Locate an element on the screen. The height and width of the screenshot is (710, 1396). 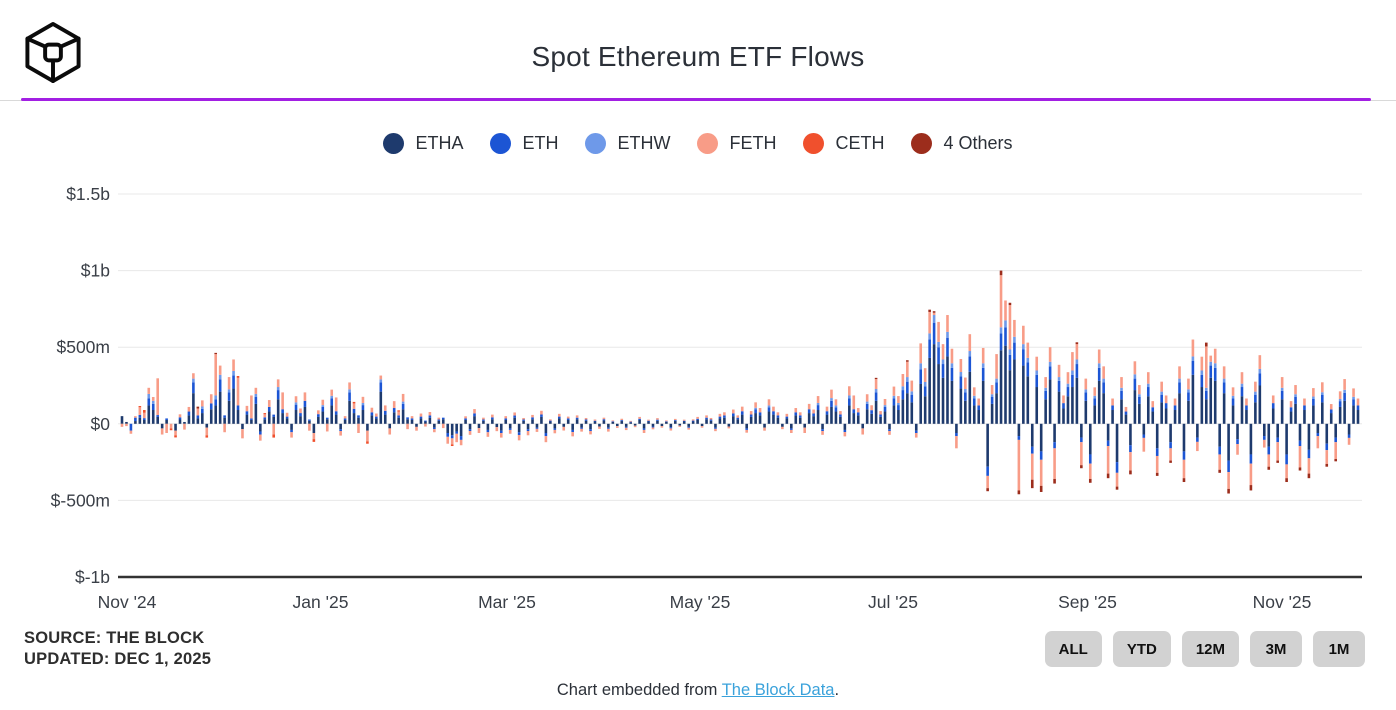
the-block-data-link: The Block Data is located at coordinates (778, 690).